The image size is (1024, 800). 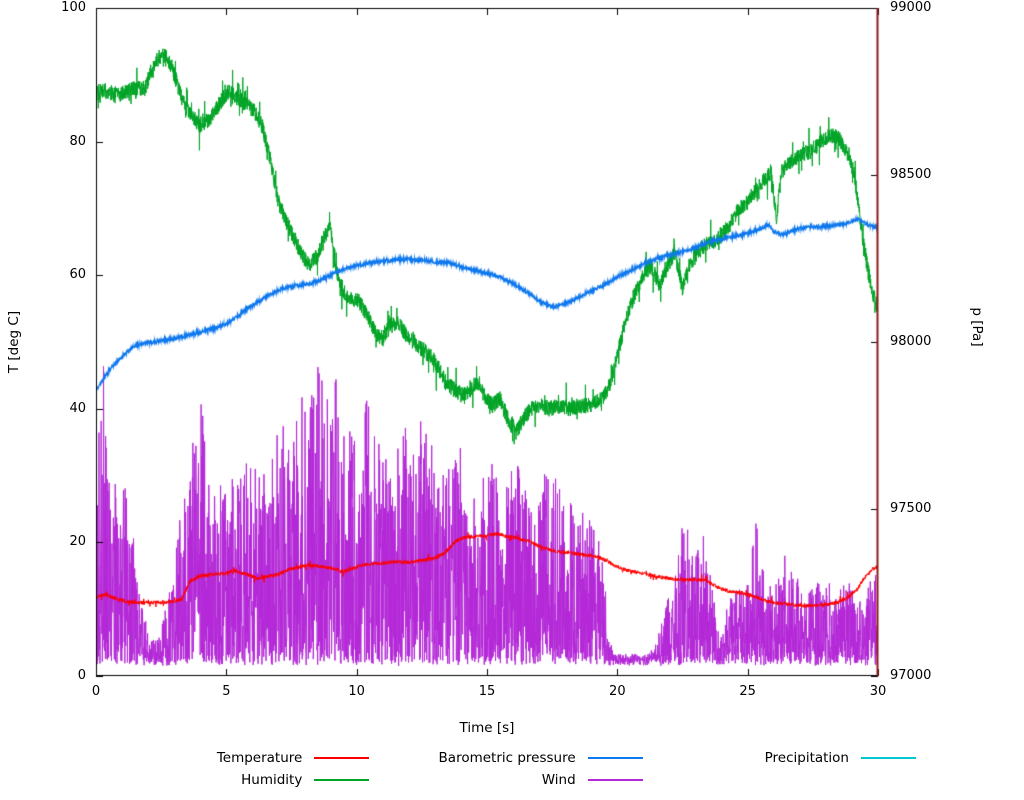 What do you see at coordinates (911, 675) in the screenshot?
I see `y-right-tick-label: 97000` at bounding box center [911, 675].